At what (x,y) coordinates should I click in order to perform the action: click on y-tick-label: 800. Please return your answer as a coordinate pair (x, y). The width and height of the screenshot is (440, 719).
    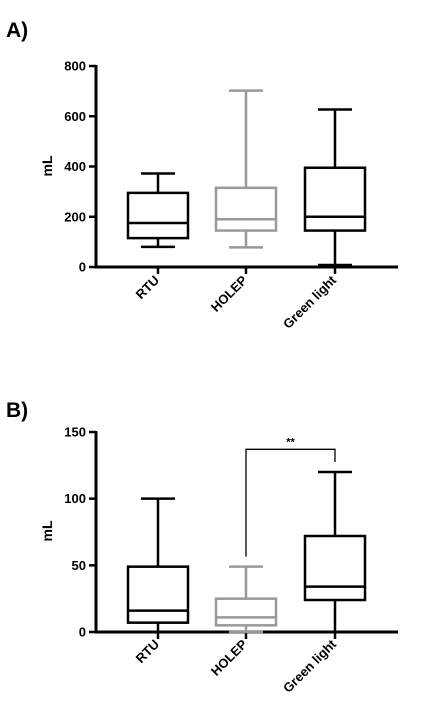
    Looking at the image, I should click on (75, 66).